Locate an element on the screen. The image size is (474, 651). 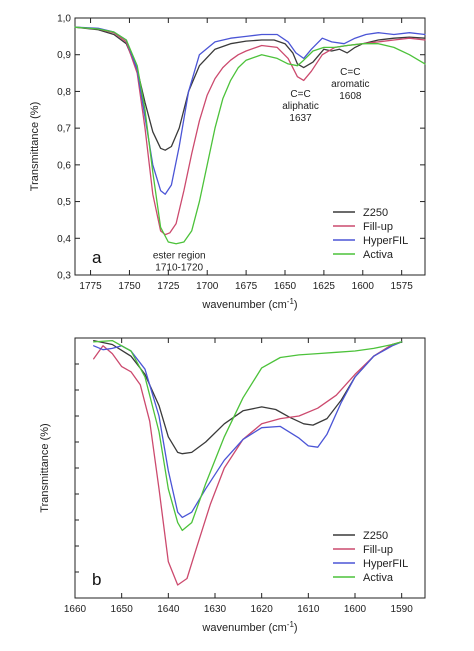
y-tick-label: 0,6 is located at coordinates (64, 165).